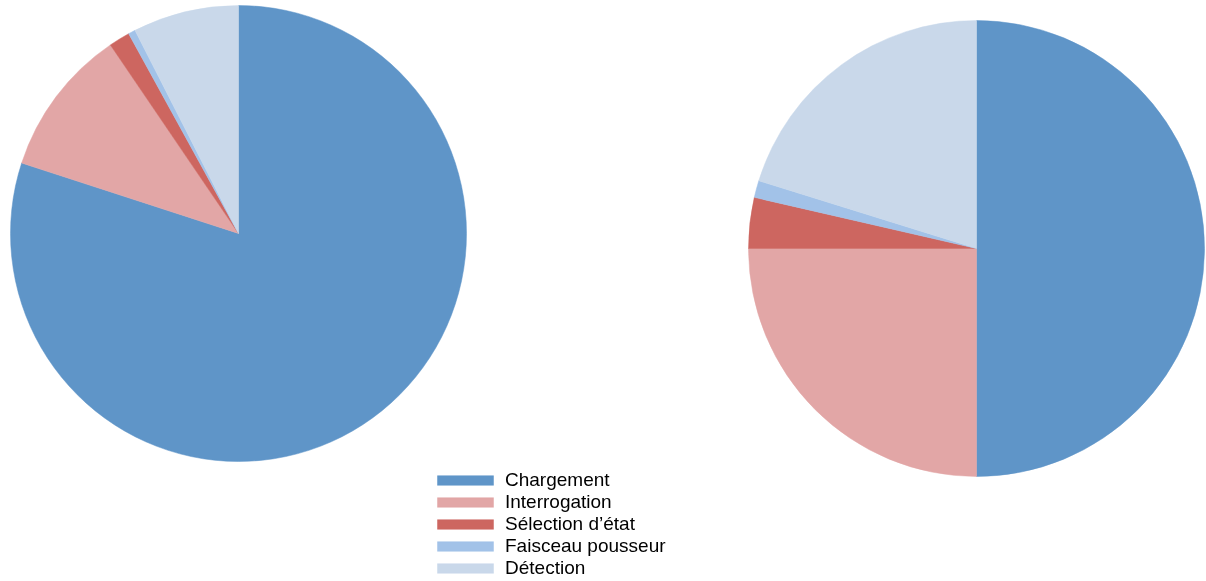 This screenshot has width=1206, height=581. Describe the element at coordinates (570, 524) in the screenshot. I see `legend-label: Sélection d’état` at that location.